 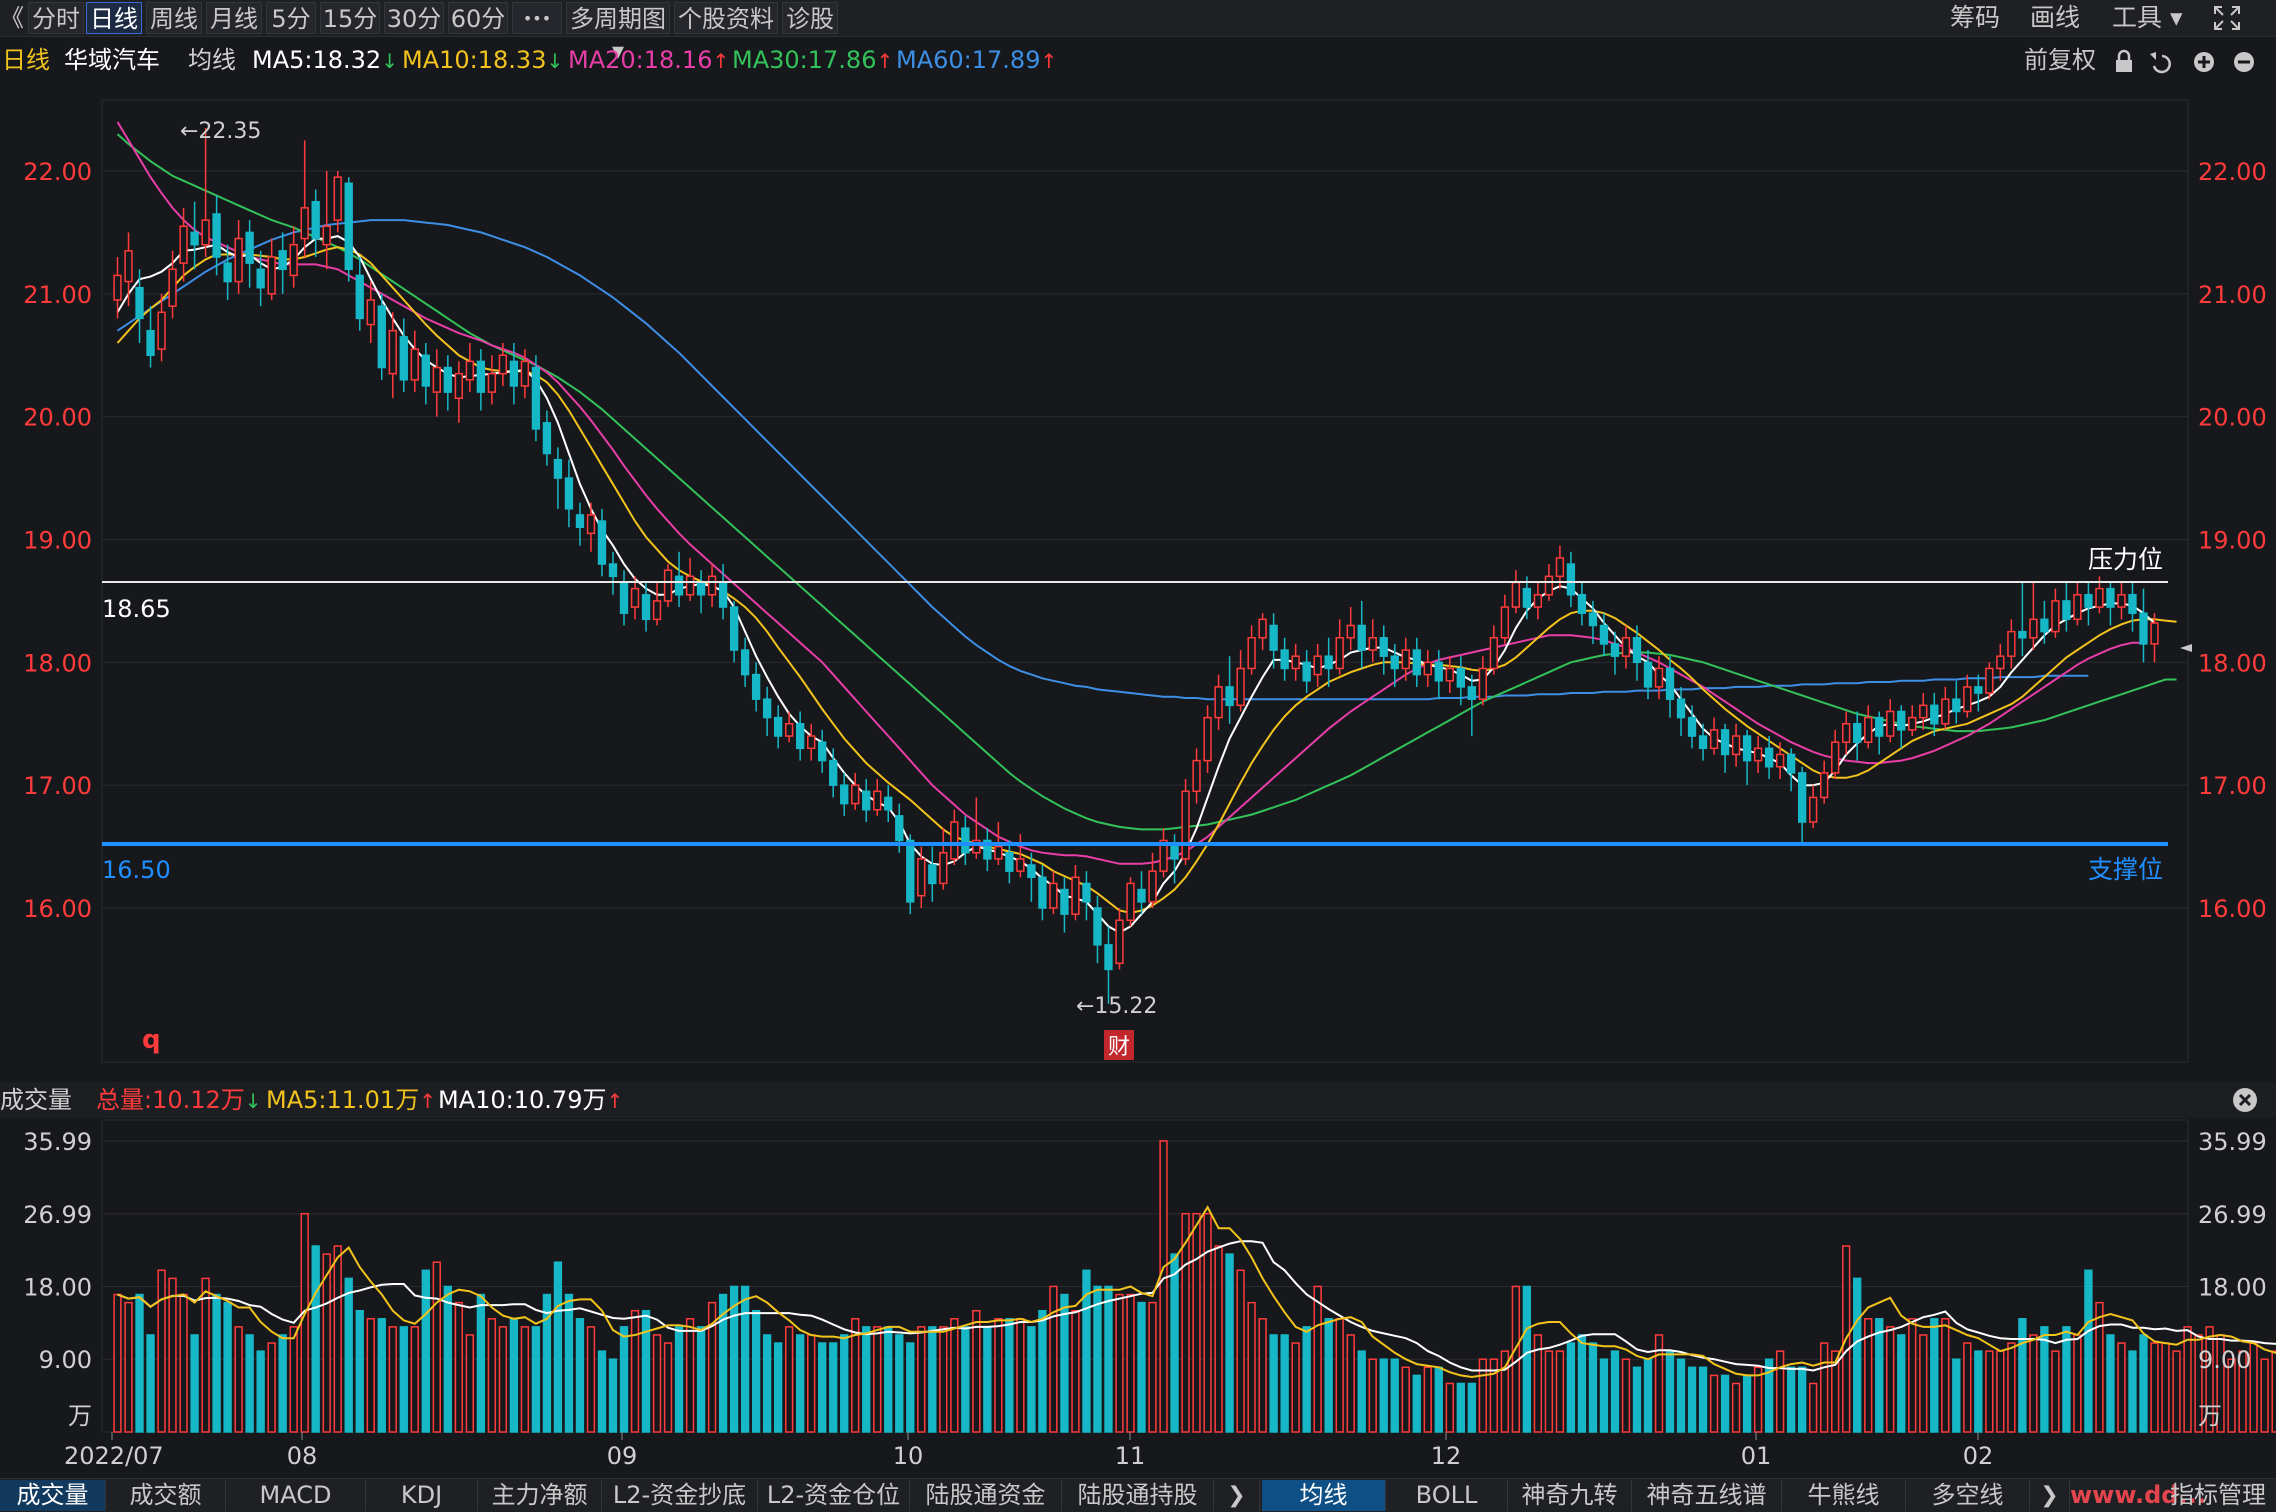 What do you see at coordinates (136, 609) in the screenshot?
I see `resistance-value: 18.65` at bounding box center [136, 609].